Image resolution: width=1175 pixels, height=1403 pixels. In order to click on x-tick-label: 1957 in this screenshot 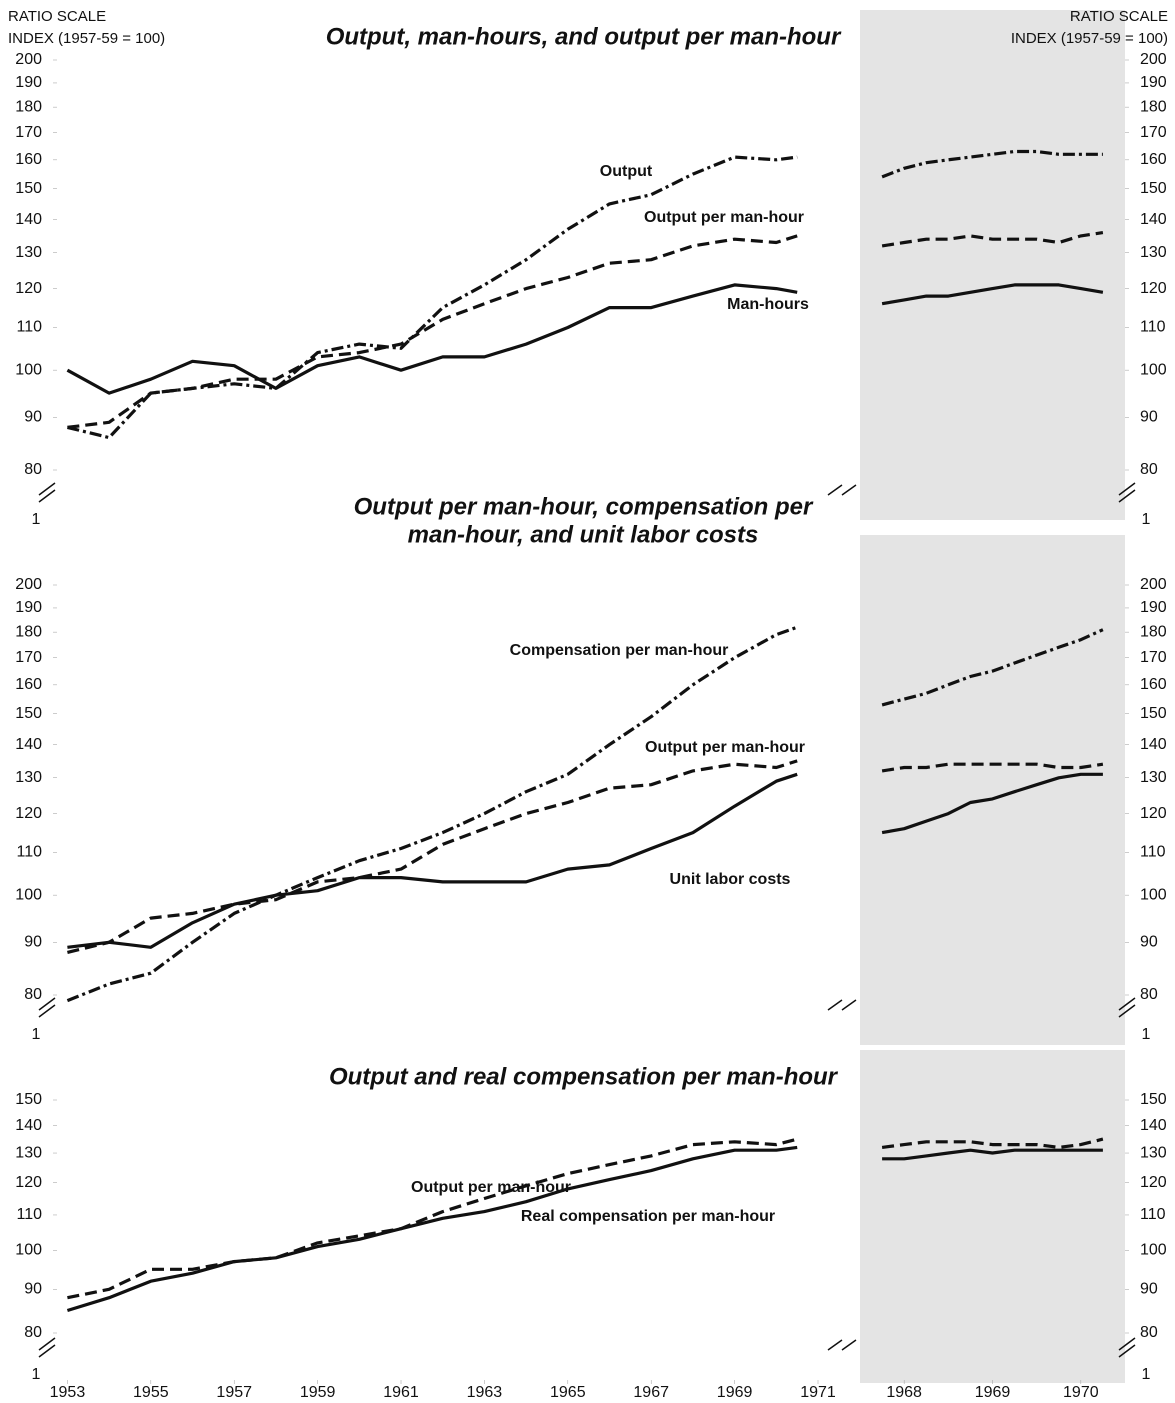, I will do `click(234, 1392)`.